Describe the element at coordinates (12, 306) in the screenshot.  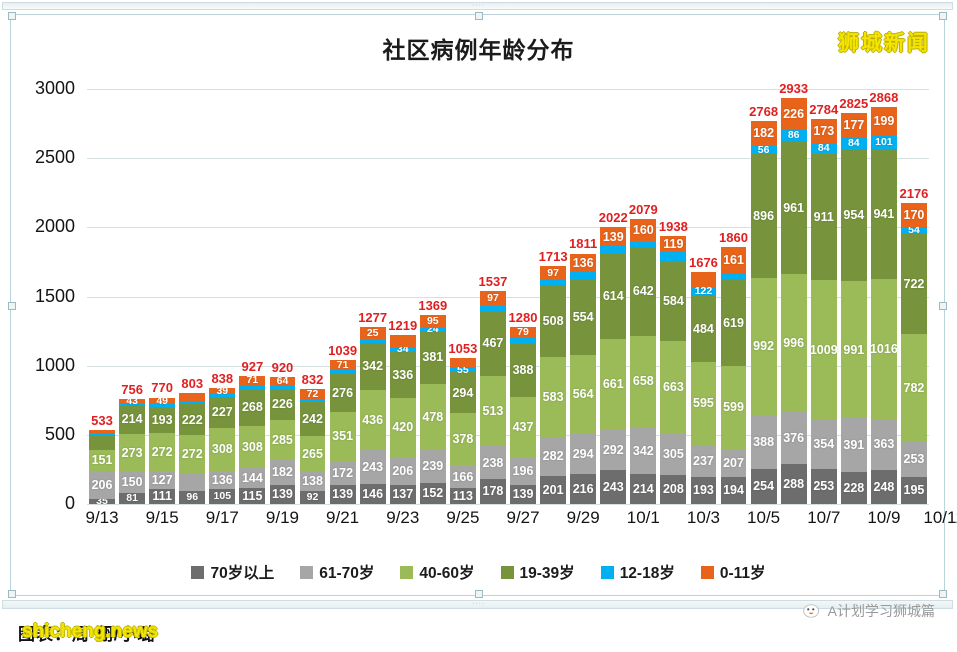
I see `resize-handle-left-middle` at that location.